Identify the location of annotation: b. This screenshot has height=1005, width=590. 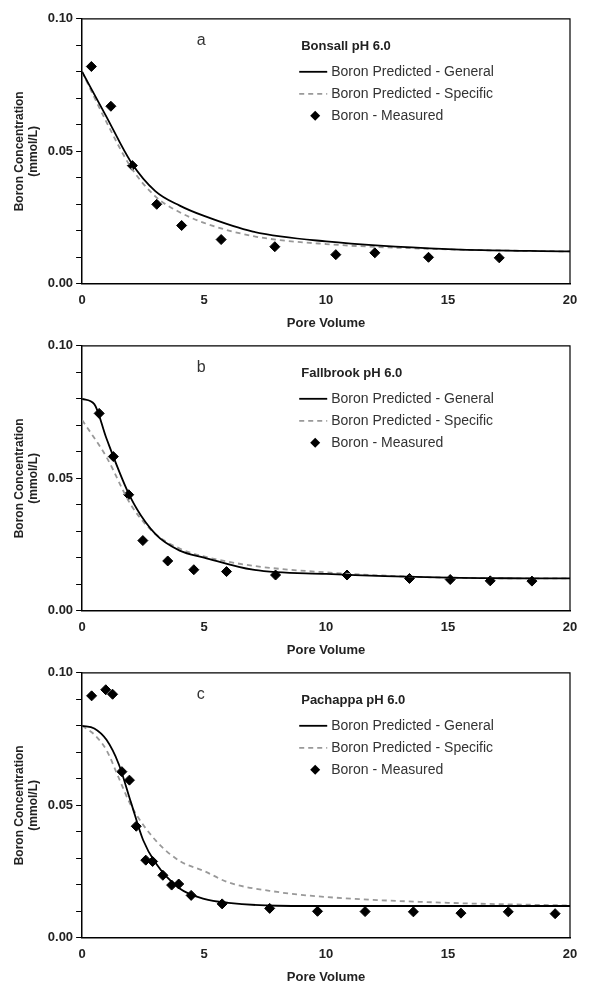
(201, 367).